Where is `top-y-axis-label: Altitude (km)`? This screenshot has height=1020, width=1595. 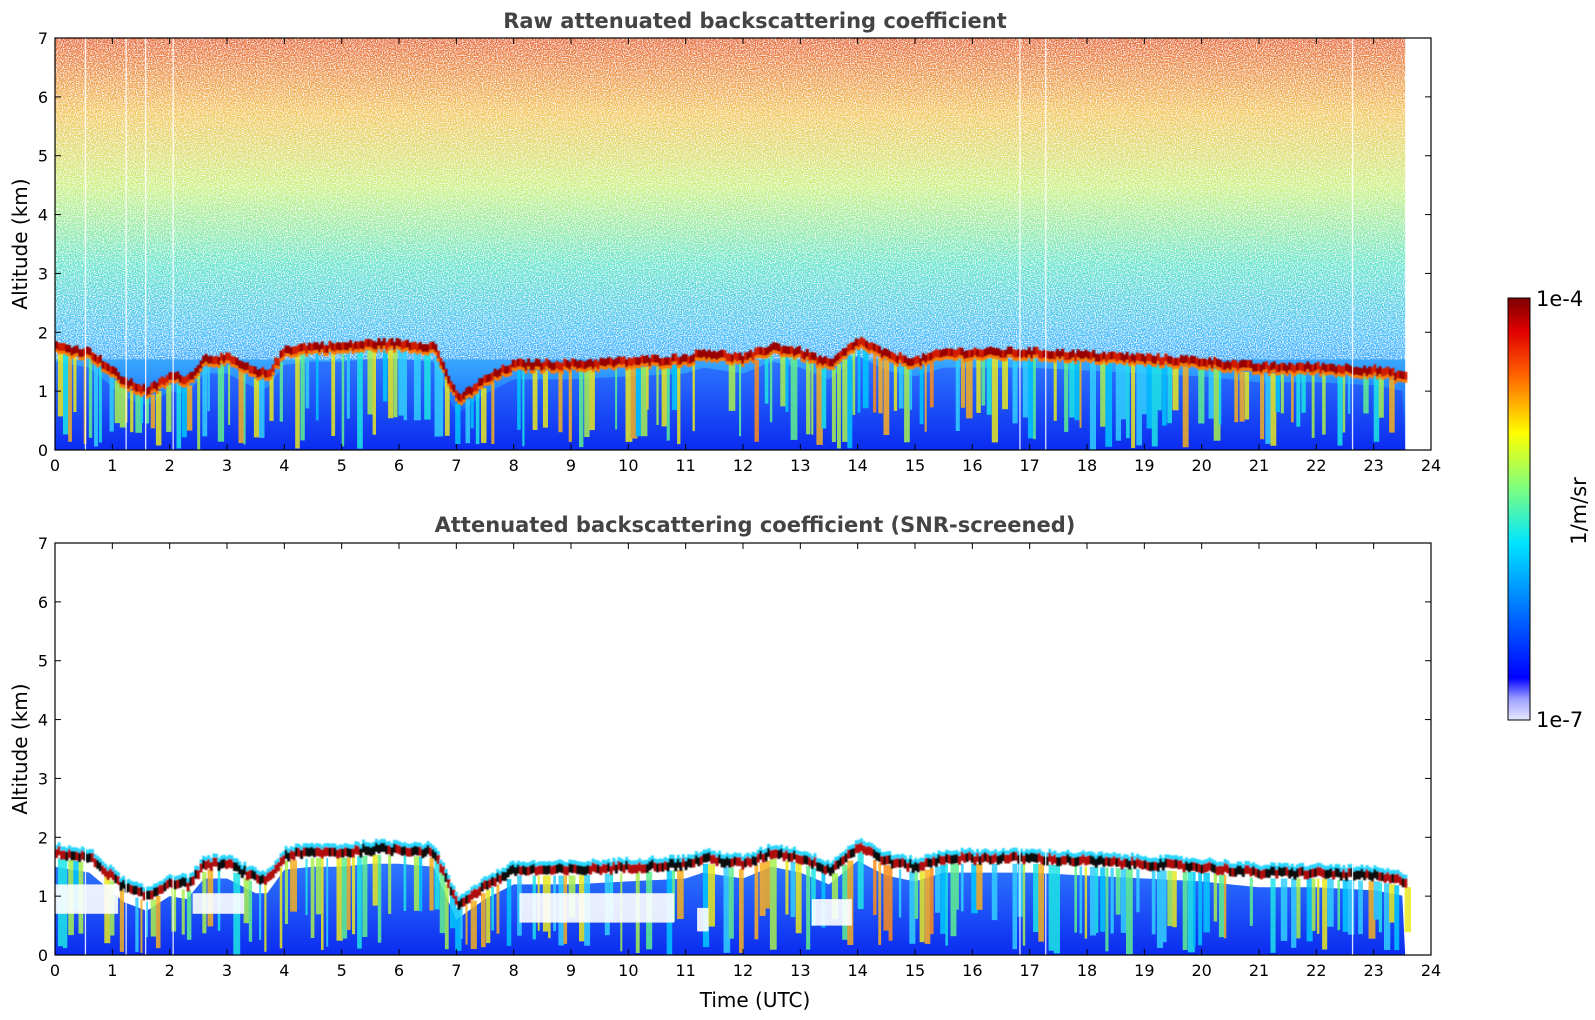 top-y-axis-label: Altitude (km) is located at coordinates (20, 243).